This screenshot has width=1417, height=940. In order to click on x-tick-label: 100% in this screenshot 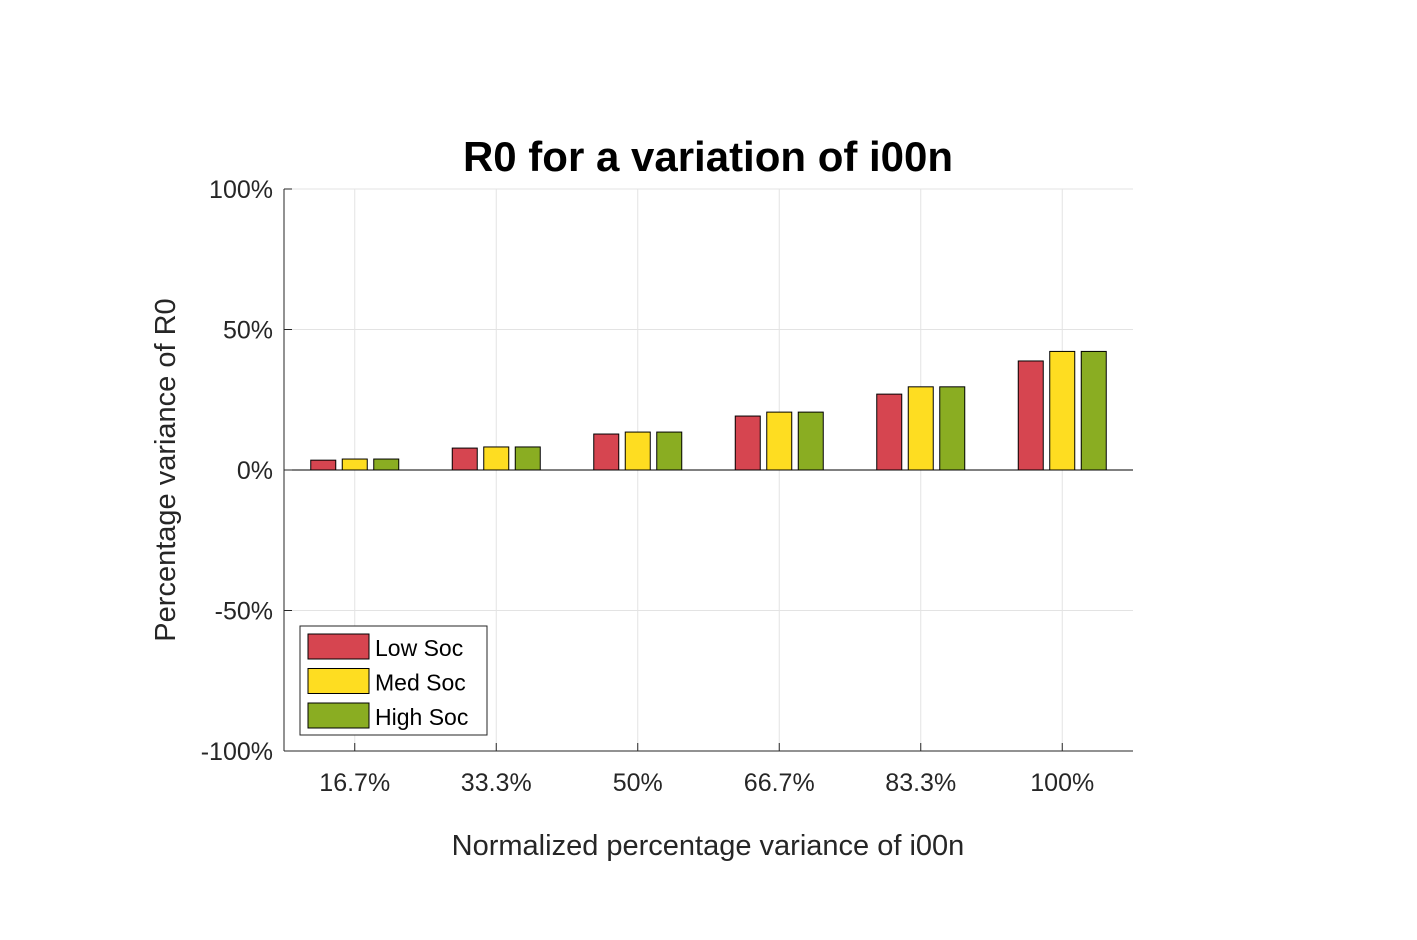, I will do `click(1062, 783)`.